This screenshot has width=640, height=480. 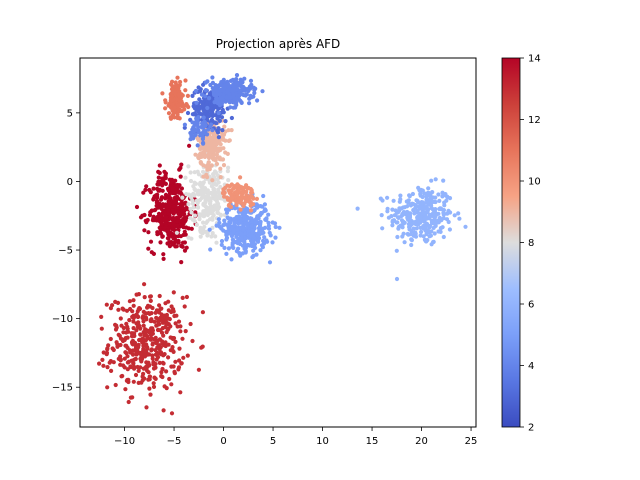 What do you see at coordinates (534, 120) in the screenshot?
I see `colorbar-tick-label: 12` at bounding box center [534, 120].